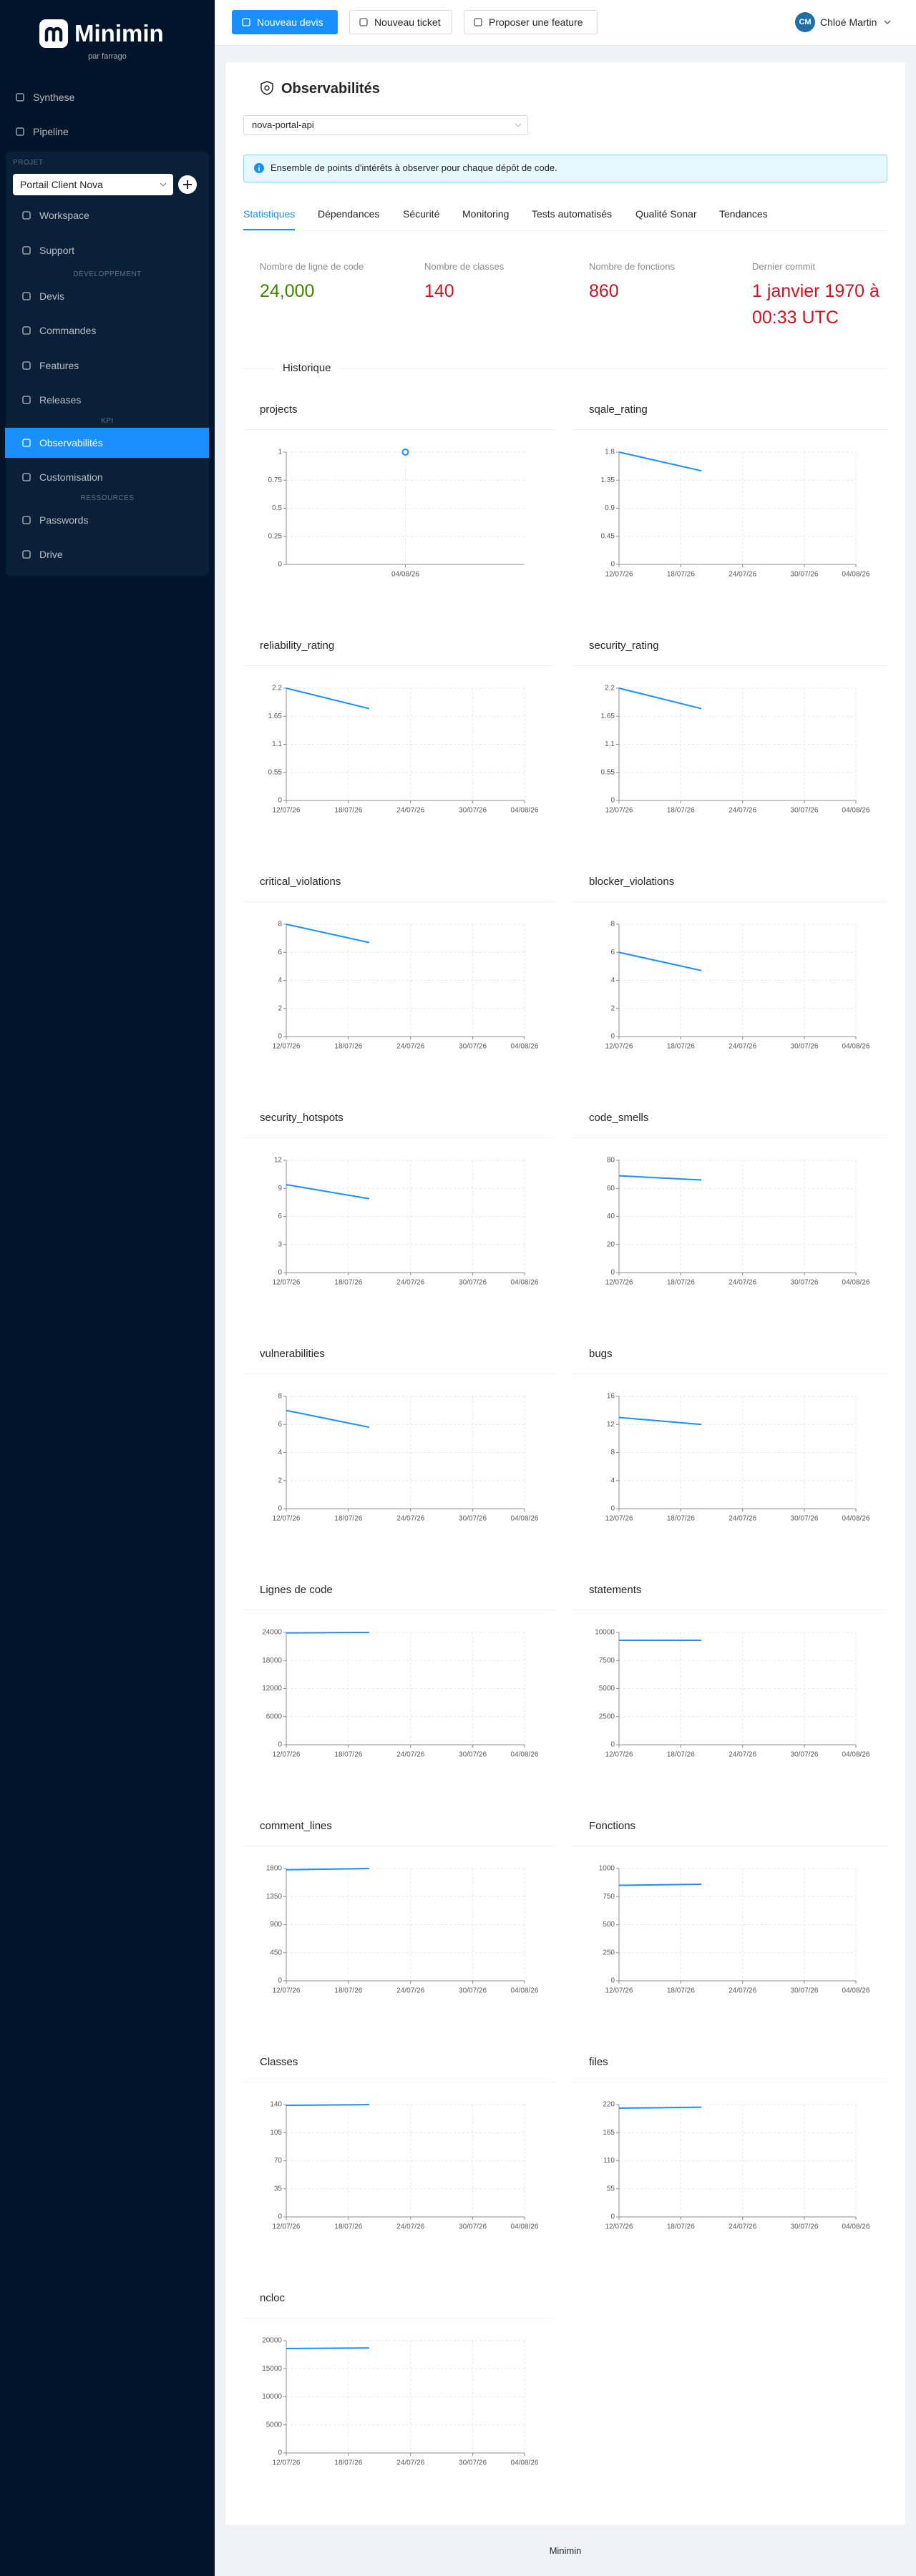  I want to click on chevron-shape, so click(163, 184).